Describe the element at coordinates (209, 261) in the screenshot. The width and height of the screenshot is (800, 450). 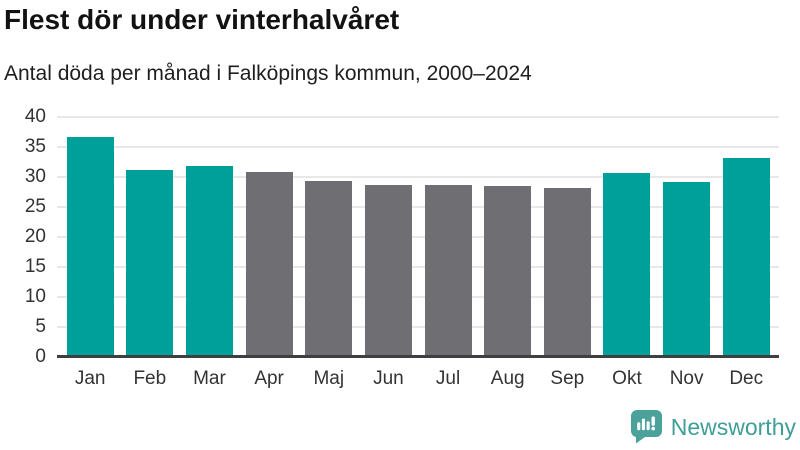
I see `bar-mar` at that location.